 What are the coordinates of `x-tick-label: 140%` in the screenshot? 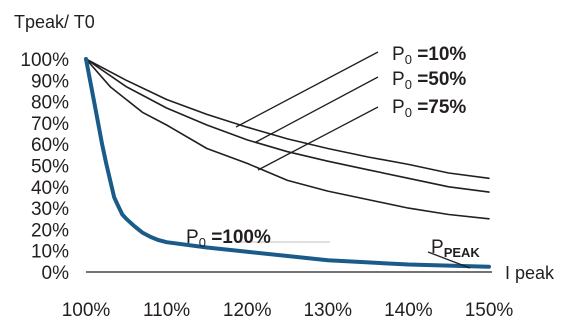 It's located at (408, 310).